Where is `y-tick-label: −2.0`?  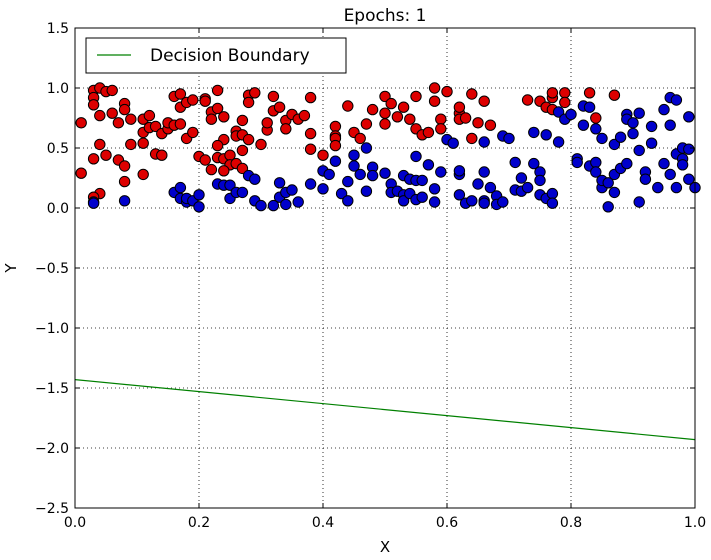 y-tick-label: −2.0 is located at coordinates (52, 449).